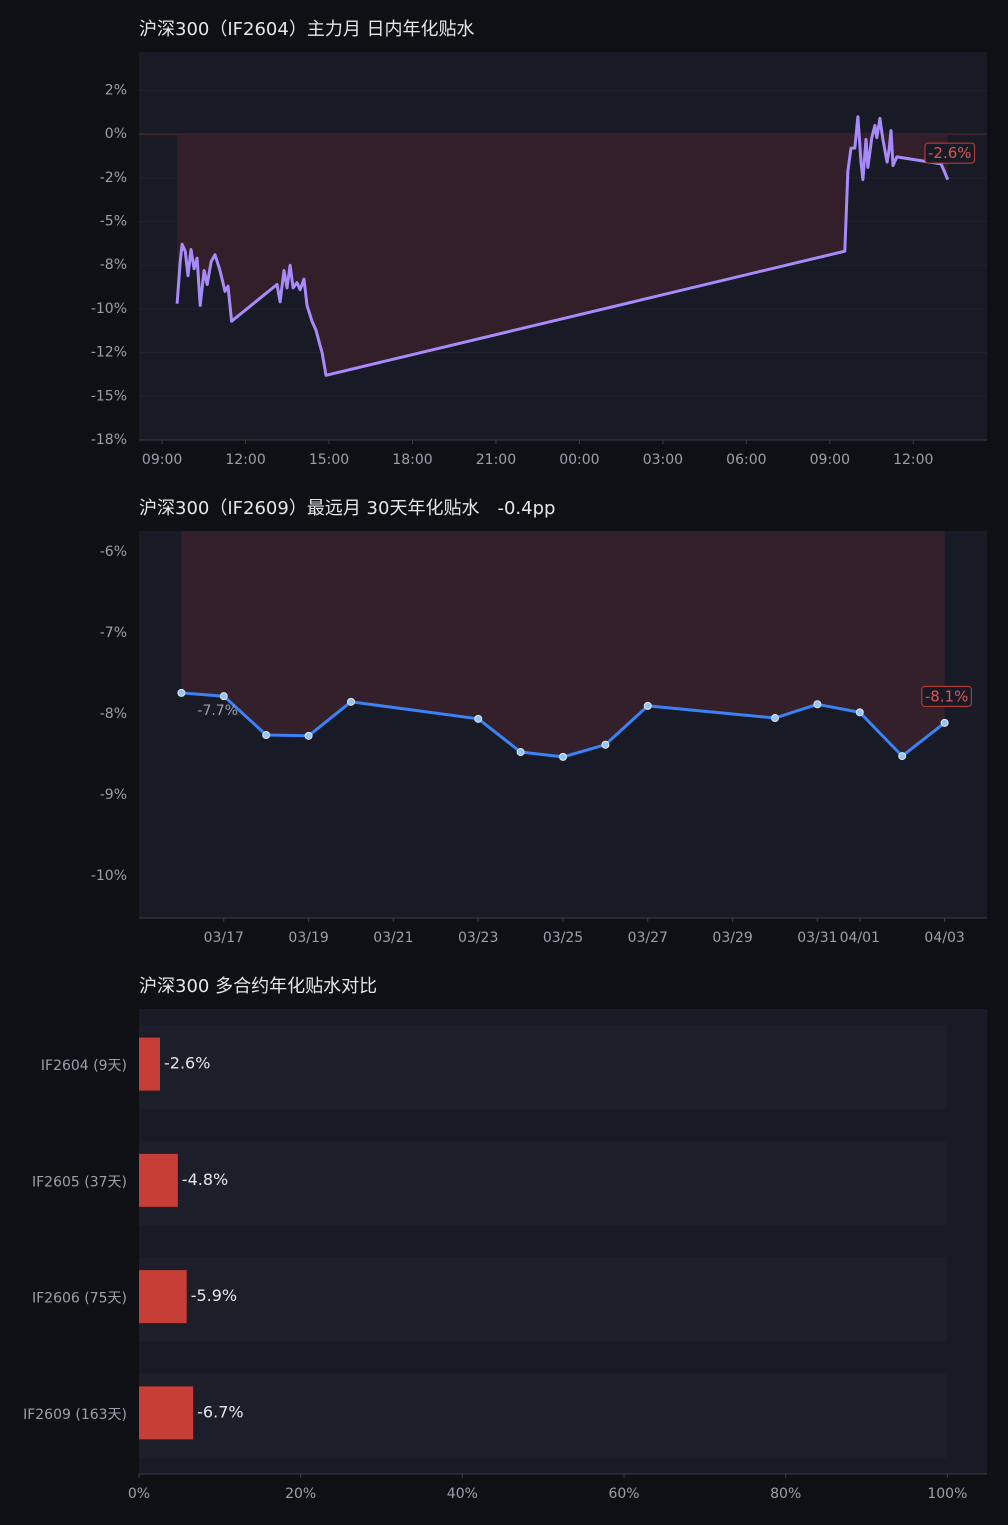 Image resolution: width=1008 pixels, height=1525 pixels. What do you see at coordinates (623, 1494) in the screenshot?
I see `x-tick-label: 60%` at bounding box center [623, 1494].